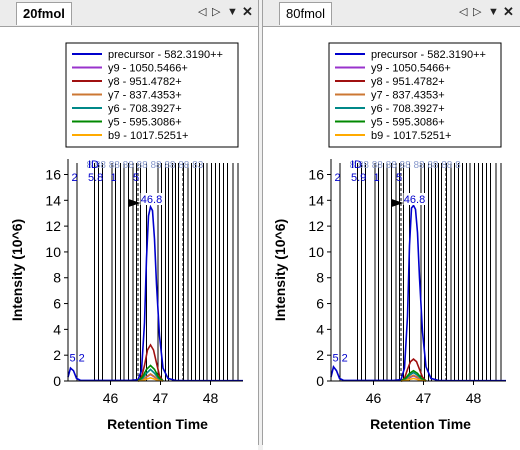 This screenshot has width=520, height=450. I want to click on id-ghost-text: 8 88 88 88 88 88 88 88 83, so click(145, 165).